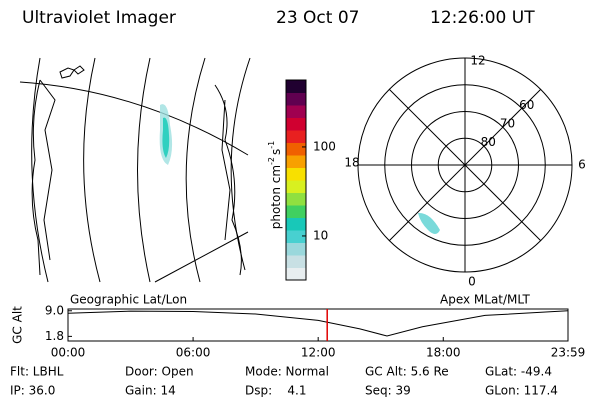 The height and width of the screenshot is (400, 600). Describe the element at coordinates (482, 18) in the screenshot. I see `time: 12:26:00 UT` at that location.